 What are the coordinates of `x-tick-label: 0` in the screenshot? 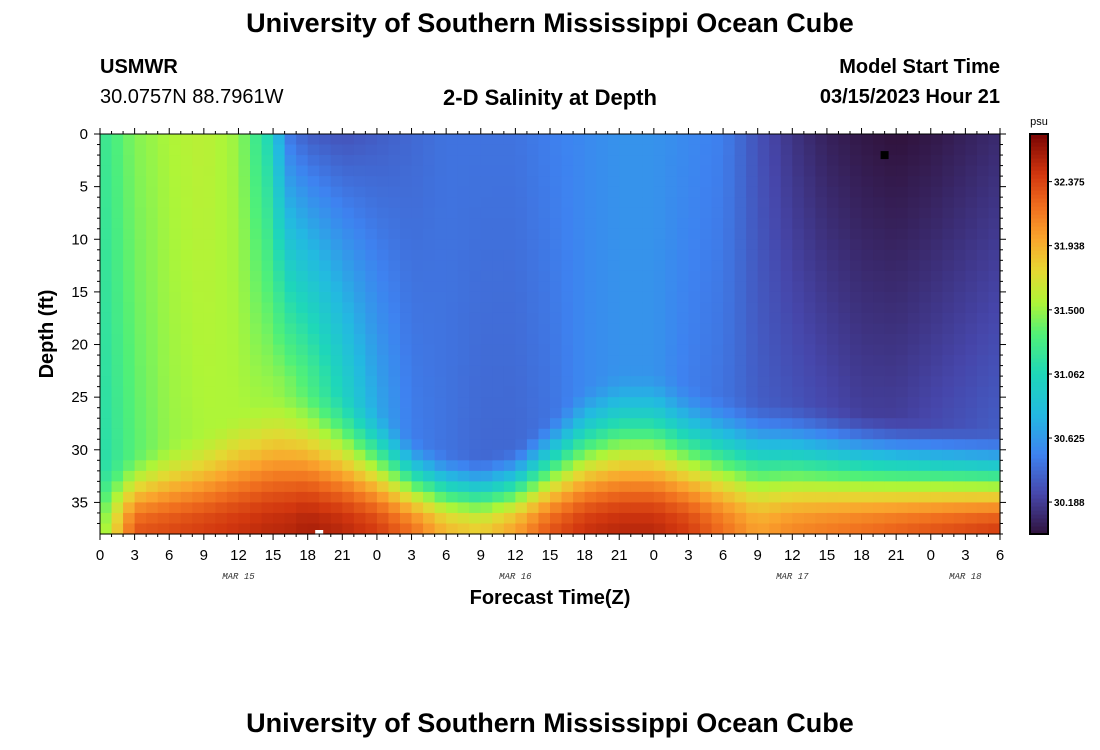 It's located at (100, 555).